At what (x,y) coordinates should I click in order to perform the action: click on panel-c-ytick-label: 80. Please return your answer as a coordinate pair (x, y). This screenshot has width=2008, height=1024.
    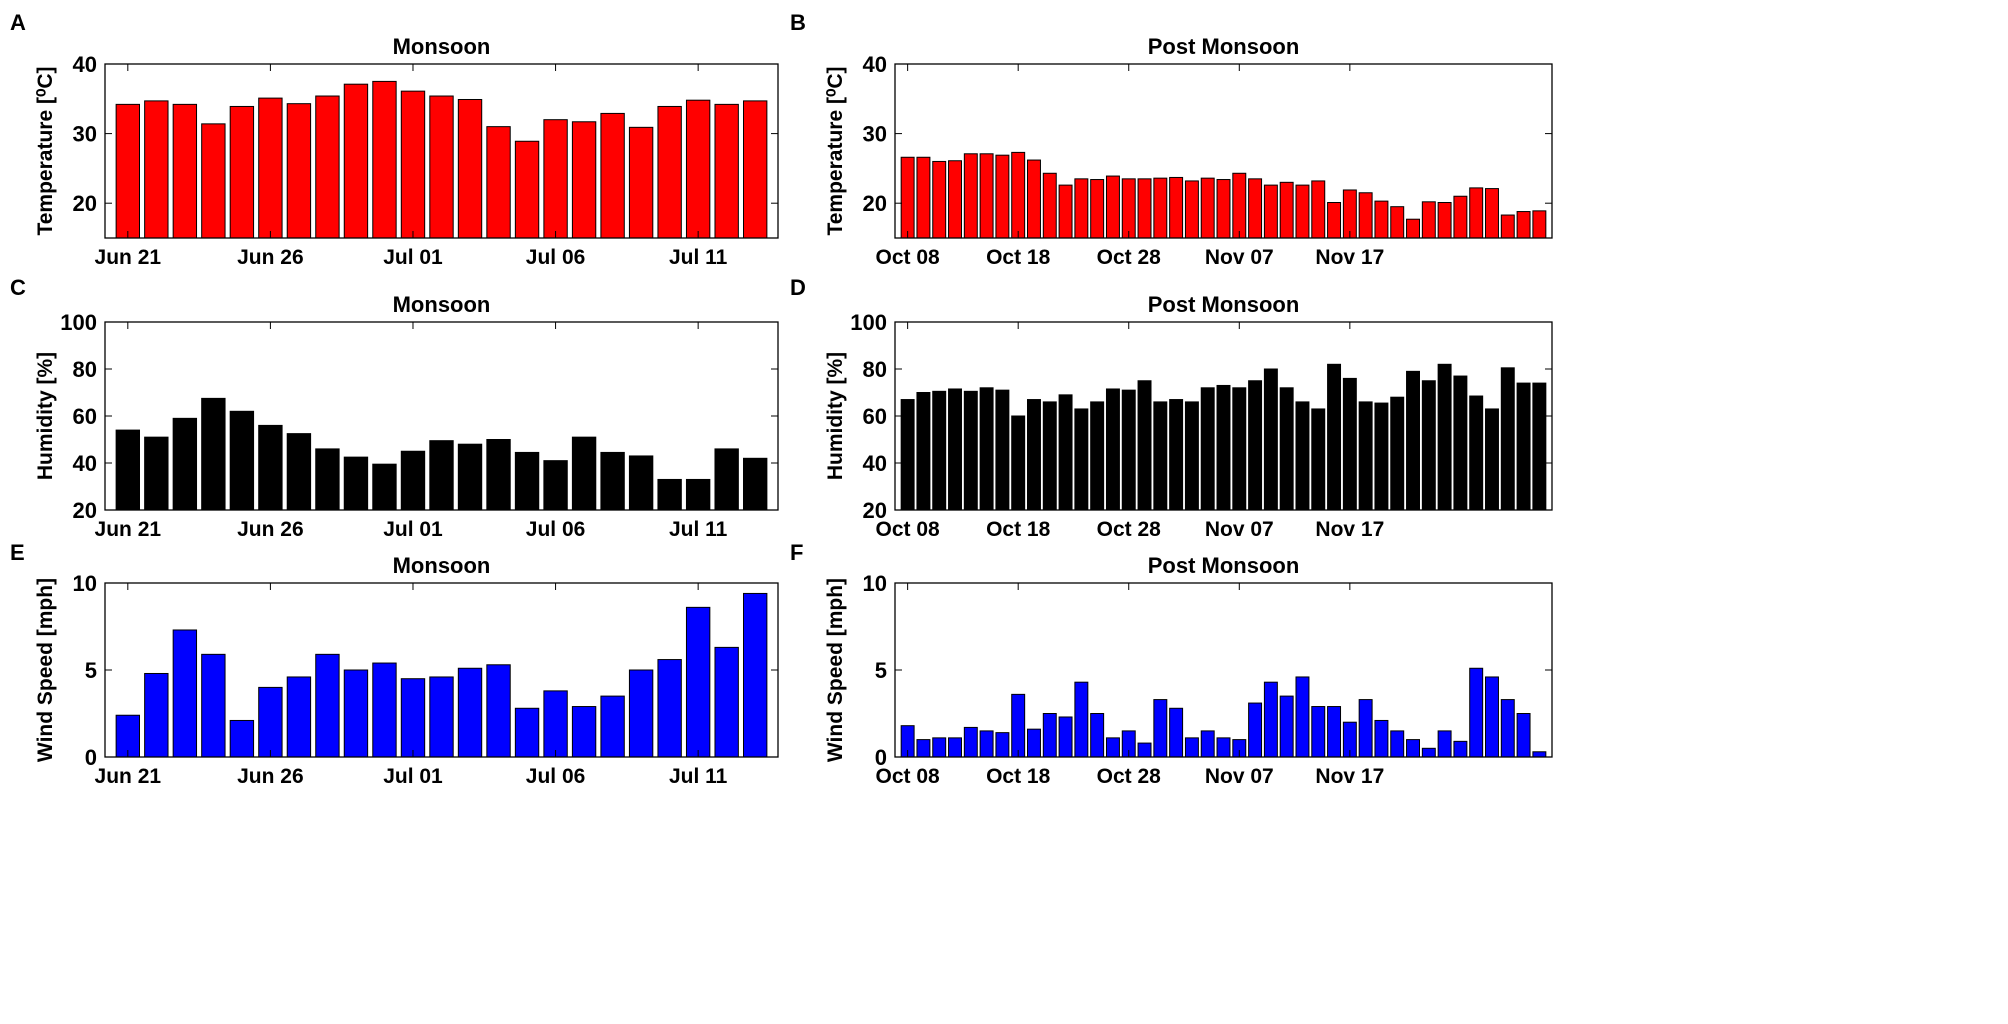
    Looking at the image, I should click on (85, 369).